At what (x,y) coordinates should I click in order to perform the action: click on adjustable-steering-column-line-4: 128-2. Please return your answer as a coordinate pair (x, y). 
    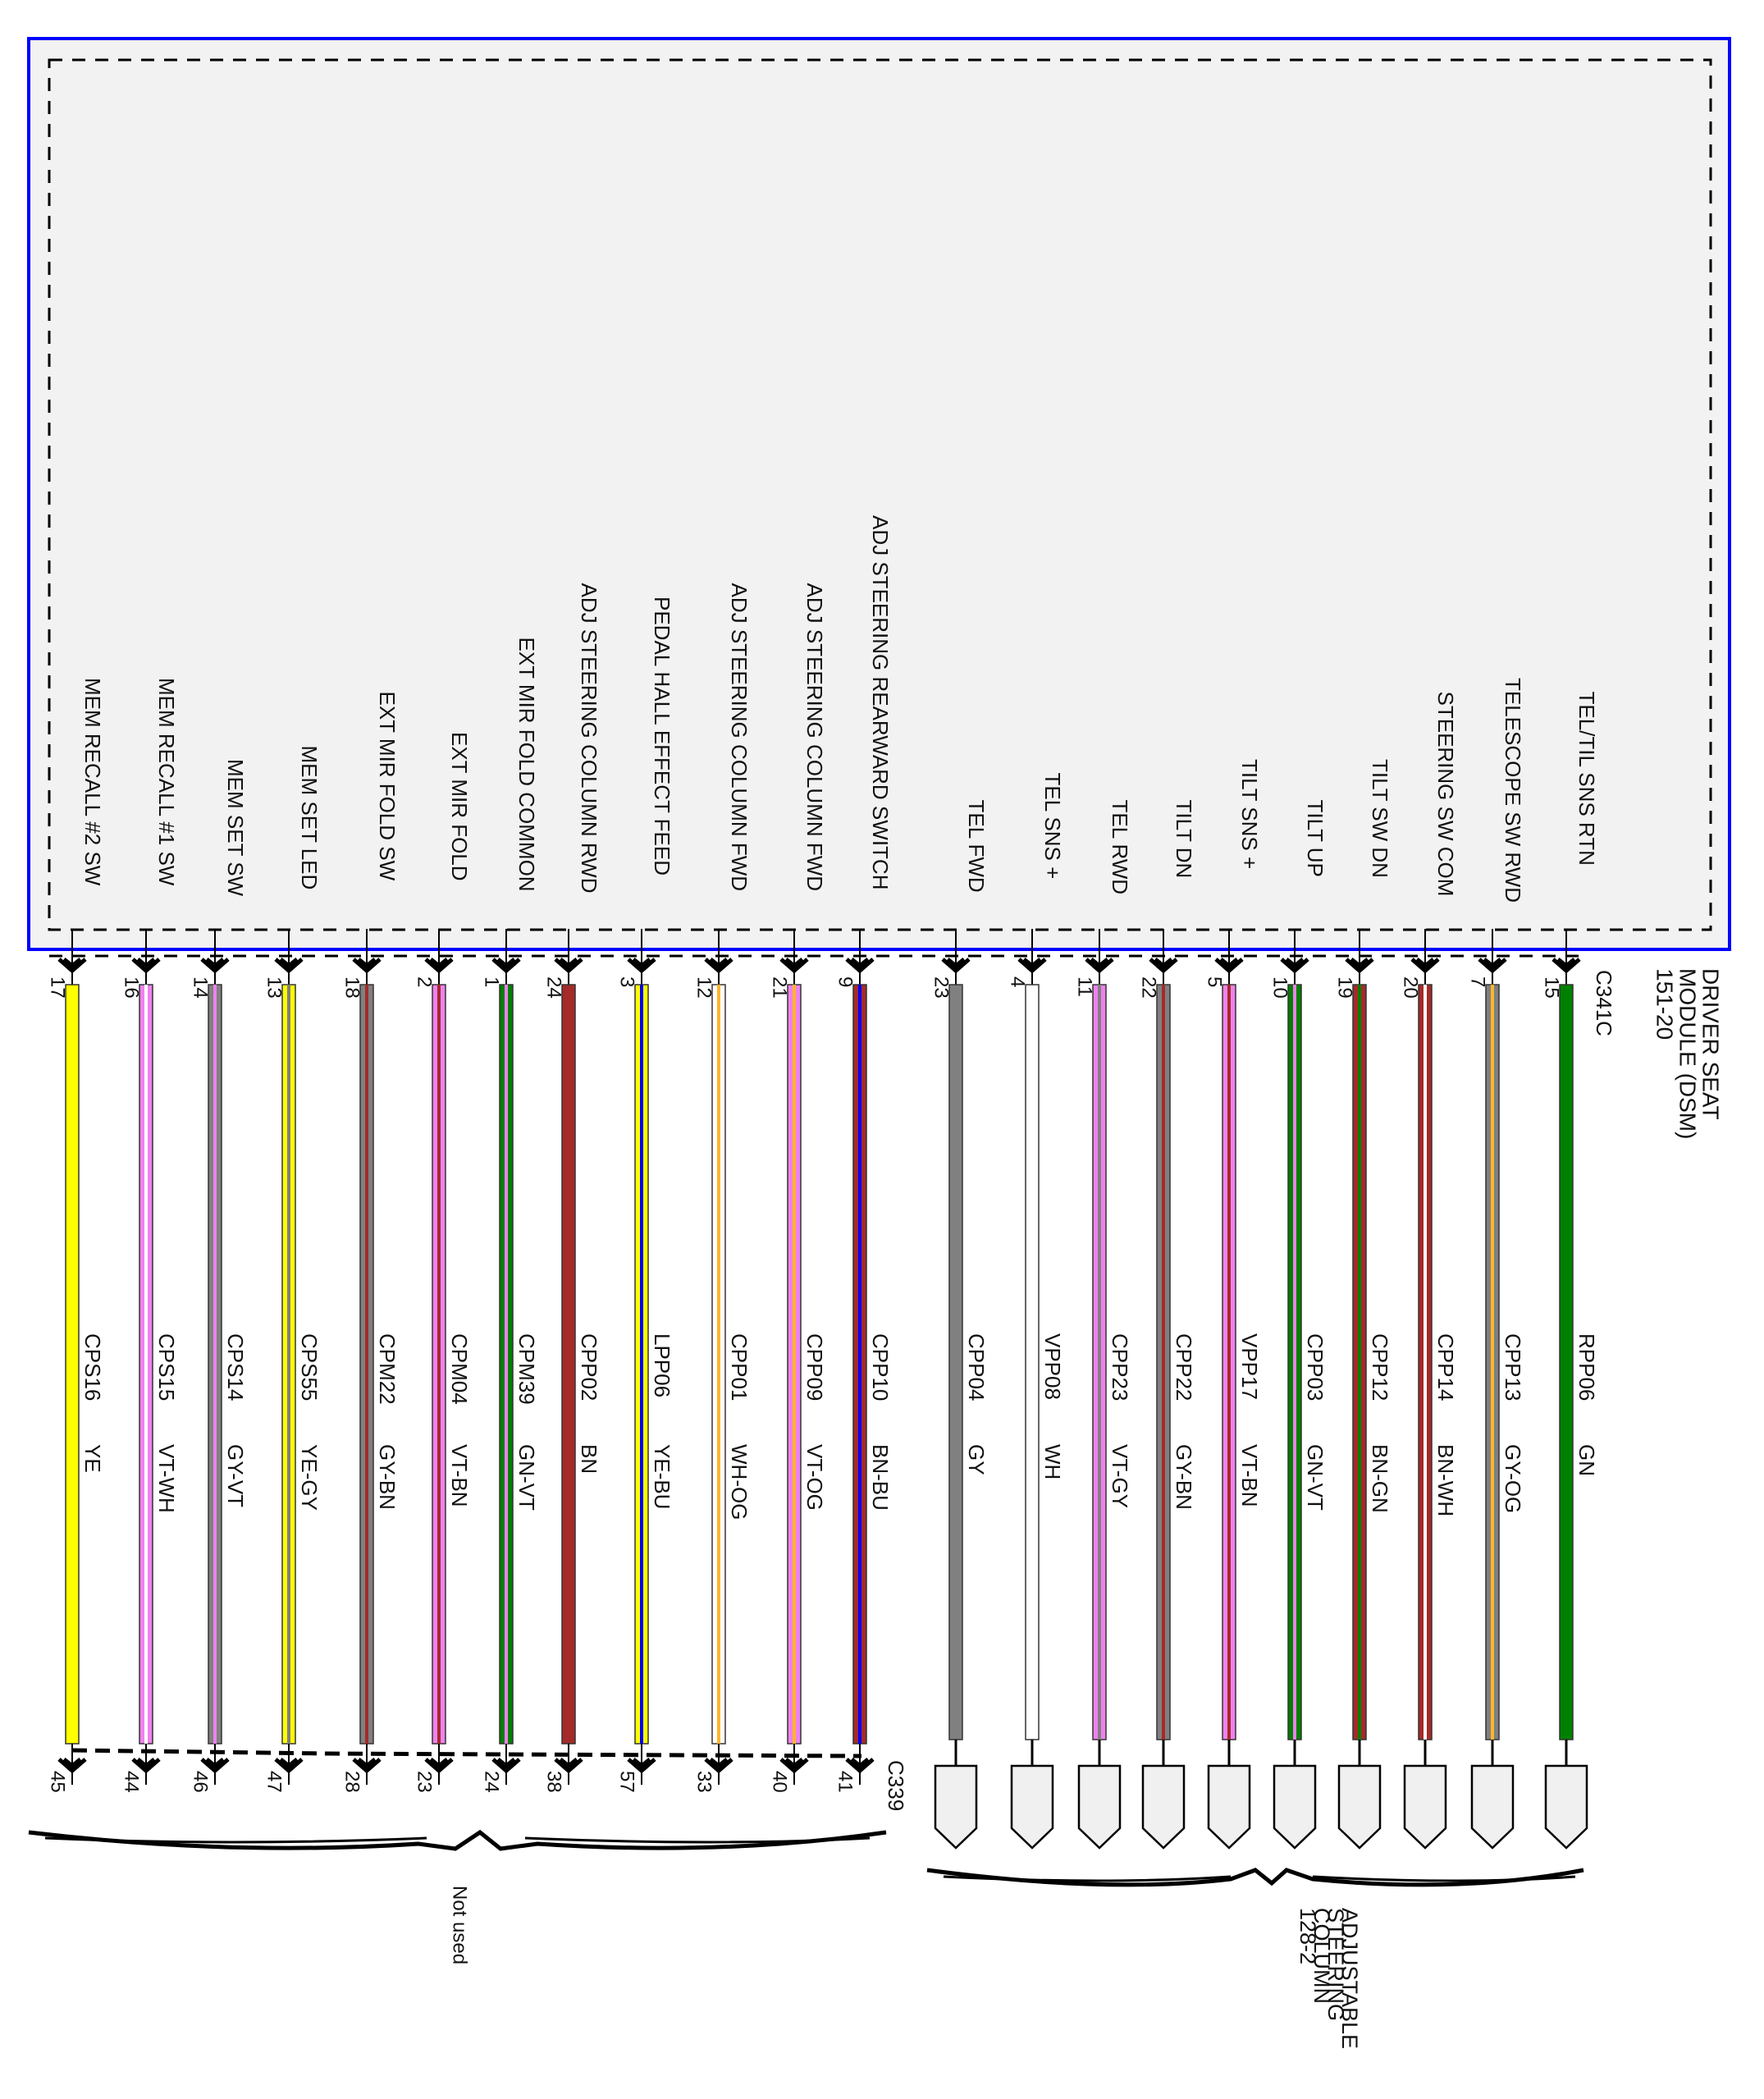
    Looking at the image, I should click on (1308, 1936).